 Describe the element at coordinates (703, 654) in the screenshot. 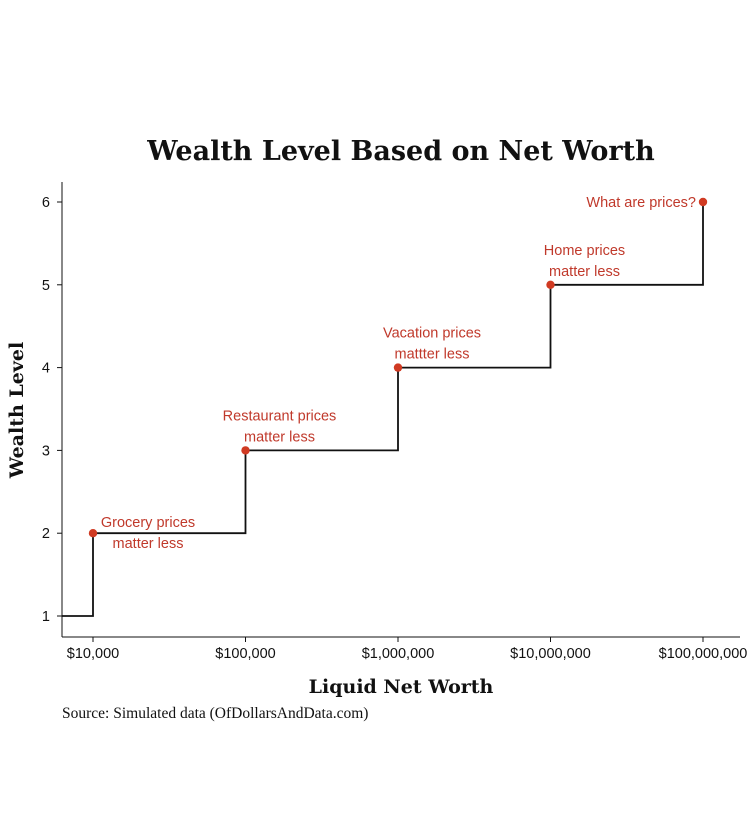

I see `x-tick-label-4: $100,000,000` at that location.